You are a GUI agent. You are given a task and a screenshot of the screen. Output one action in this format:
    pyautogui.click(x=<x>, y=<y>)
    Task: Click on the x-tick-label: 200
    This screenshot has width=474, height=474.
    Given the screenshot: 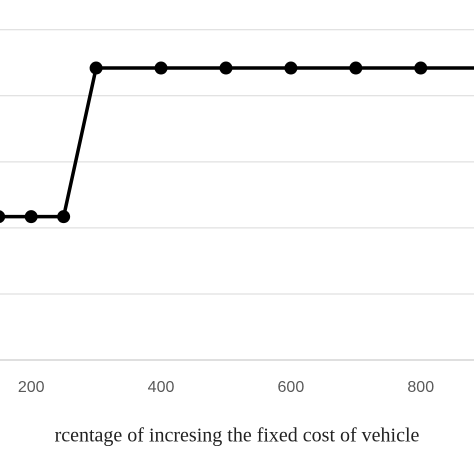 What is the action you would take?
    pyautogui.click(x=31, y=387)
    